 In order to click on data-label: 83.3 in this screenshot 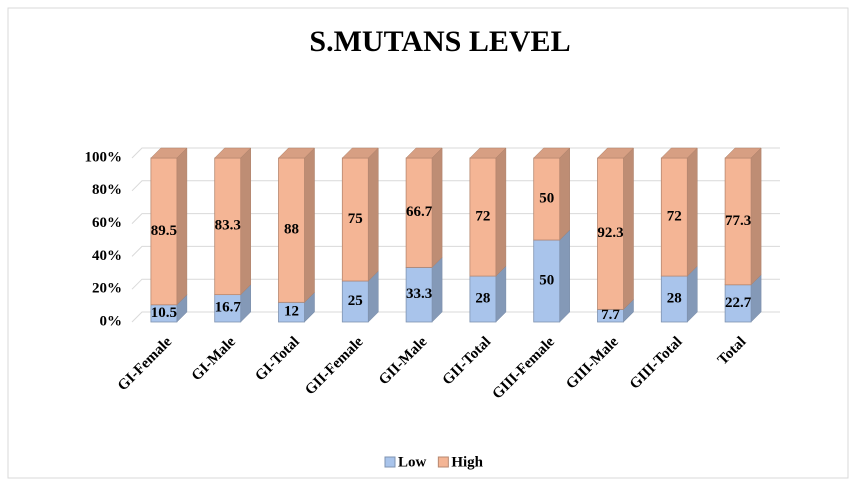, I will do `click(228, 226)`.